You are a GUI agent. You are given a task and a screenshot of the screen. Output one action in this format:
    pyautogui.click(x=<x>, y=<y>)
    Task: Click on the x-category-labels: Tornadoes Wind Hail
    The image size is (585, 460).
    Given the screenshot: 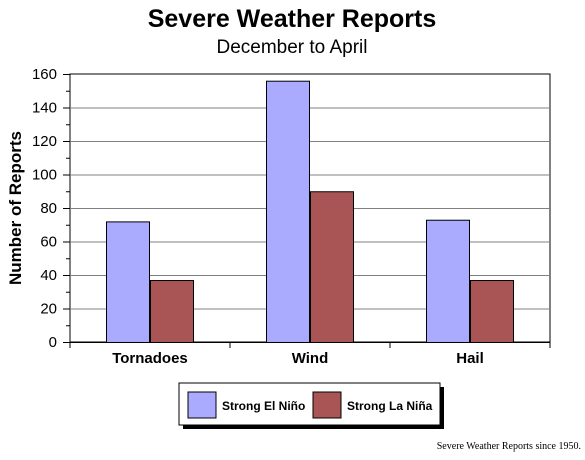 What is the action you would take?
    pyautogui.click(x=298, y=358)
    